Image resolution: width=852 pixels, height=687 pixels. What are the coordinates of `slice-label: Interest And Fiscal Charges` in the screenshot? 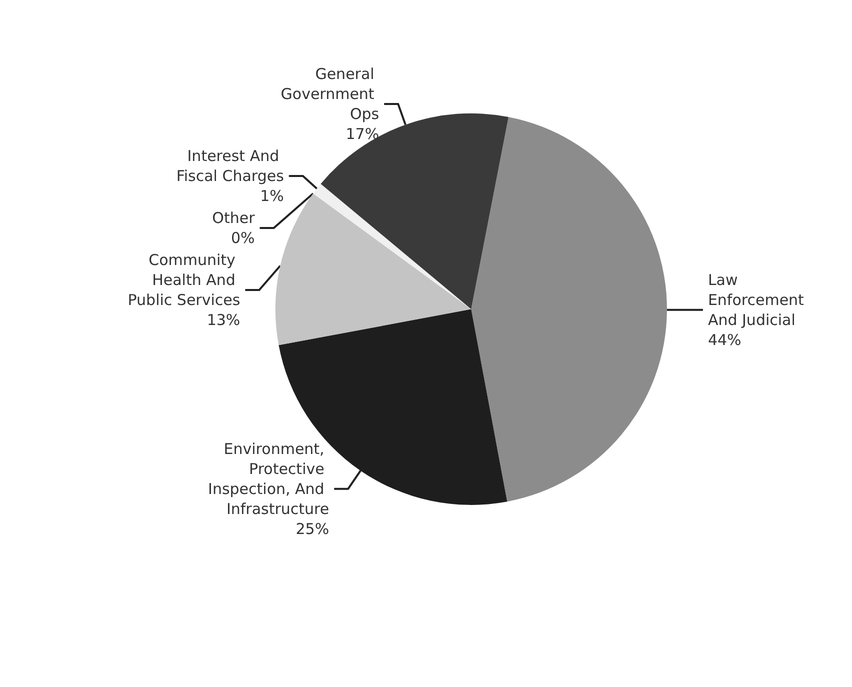 It's located at (230, 165).